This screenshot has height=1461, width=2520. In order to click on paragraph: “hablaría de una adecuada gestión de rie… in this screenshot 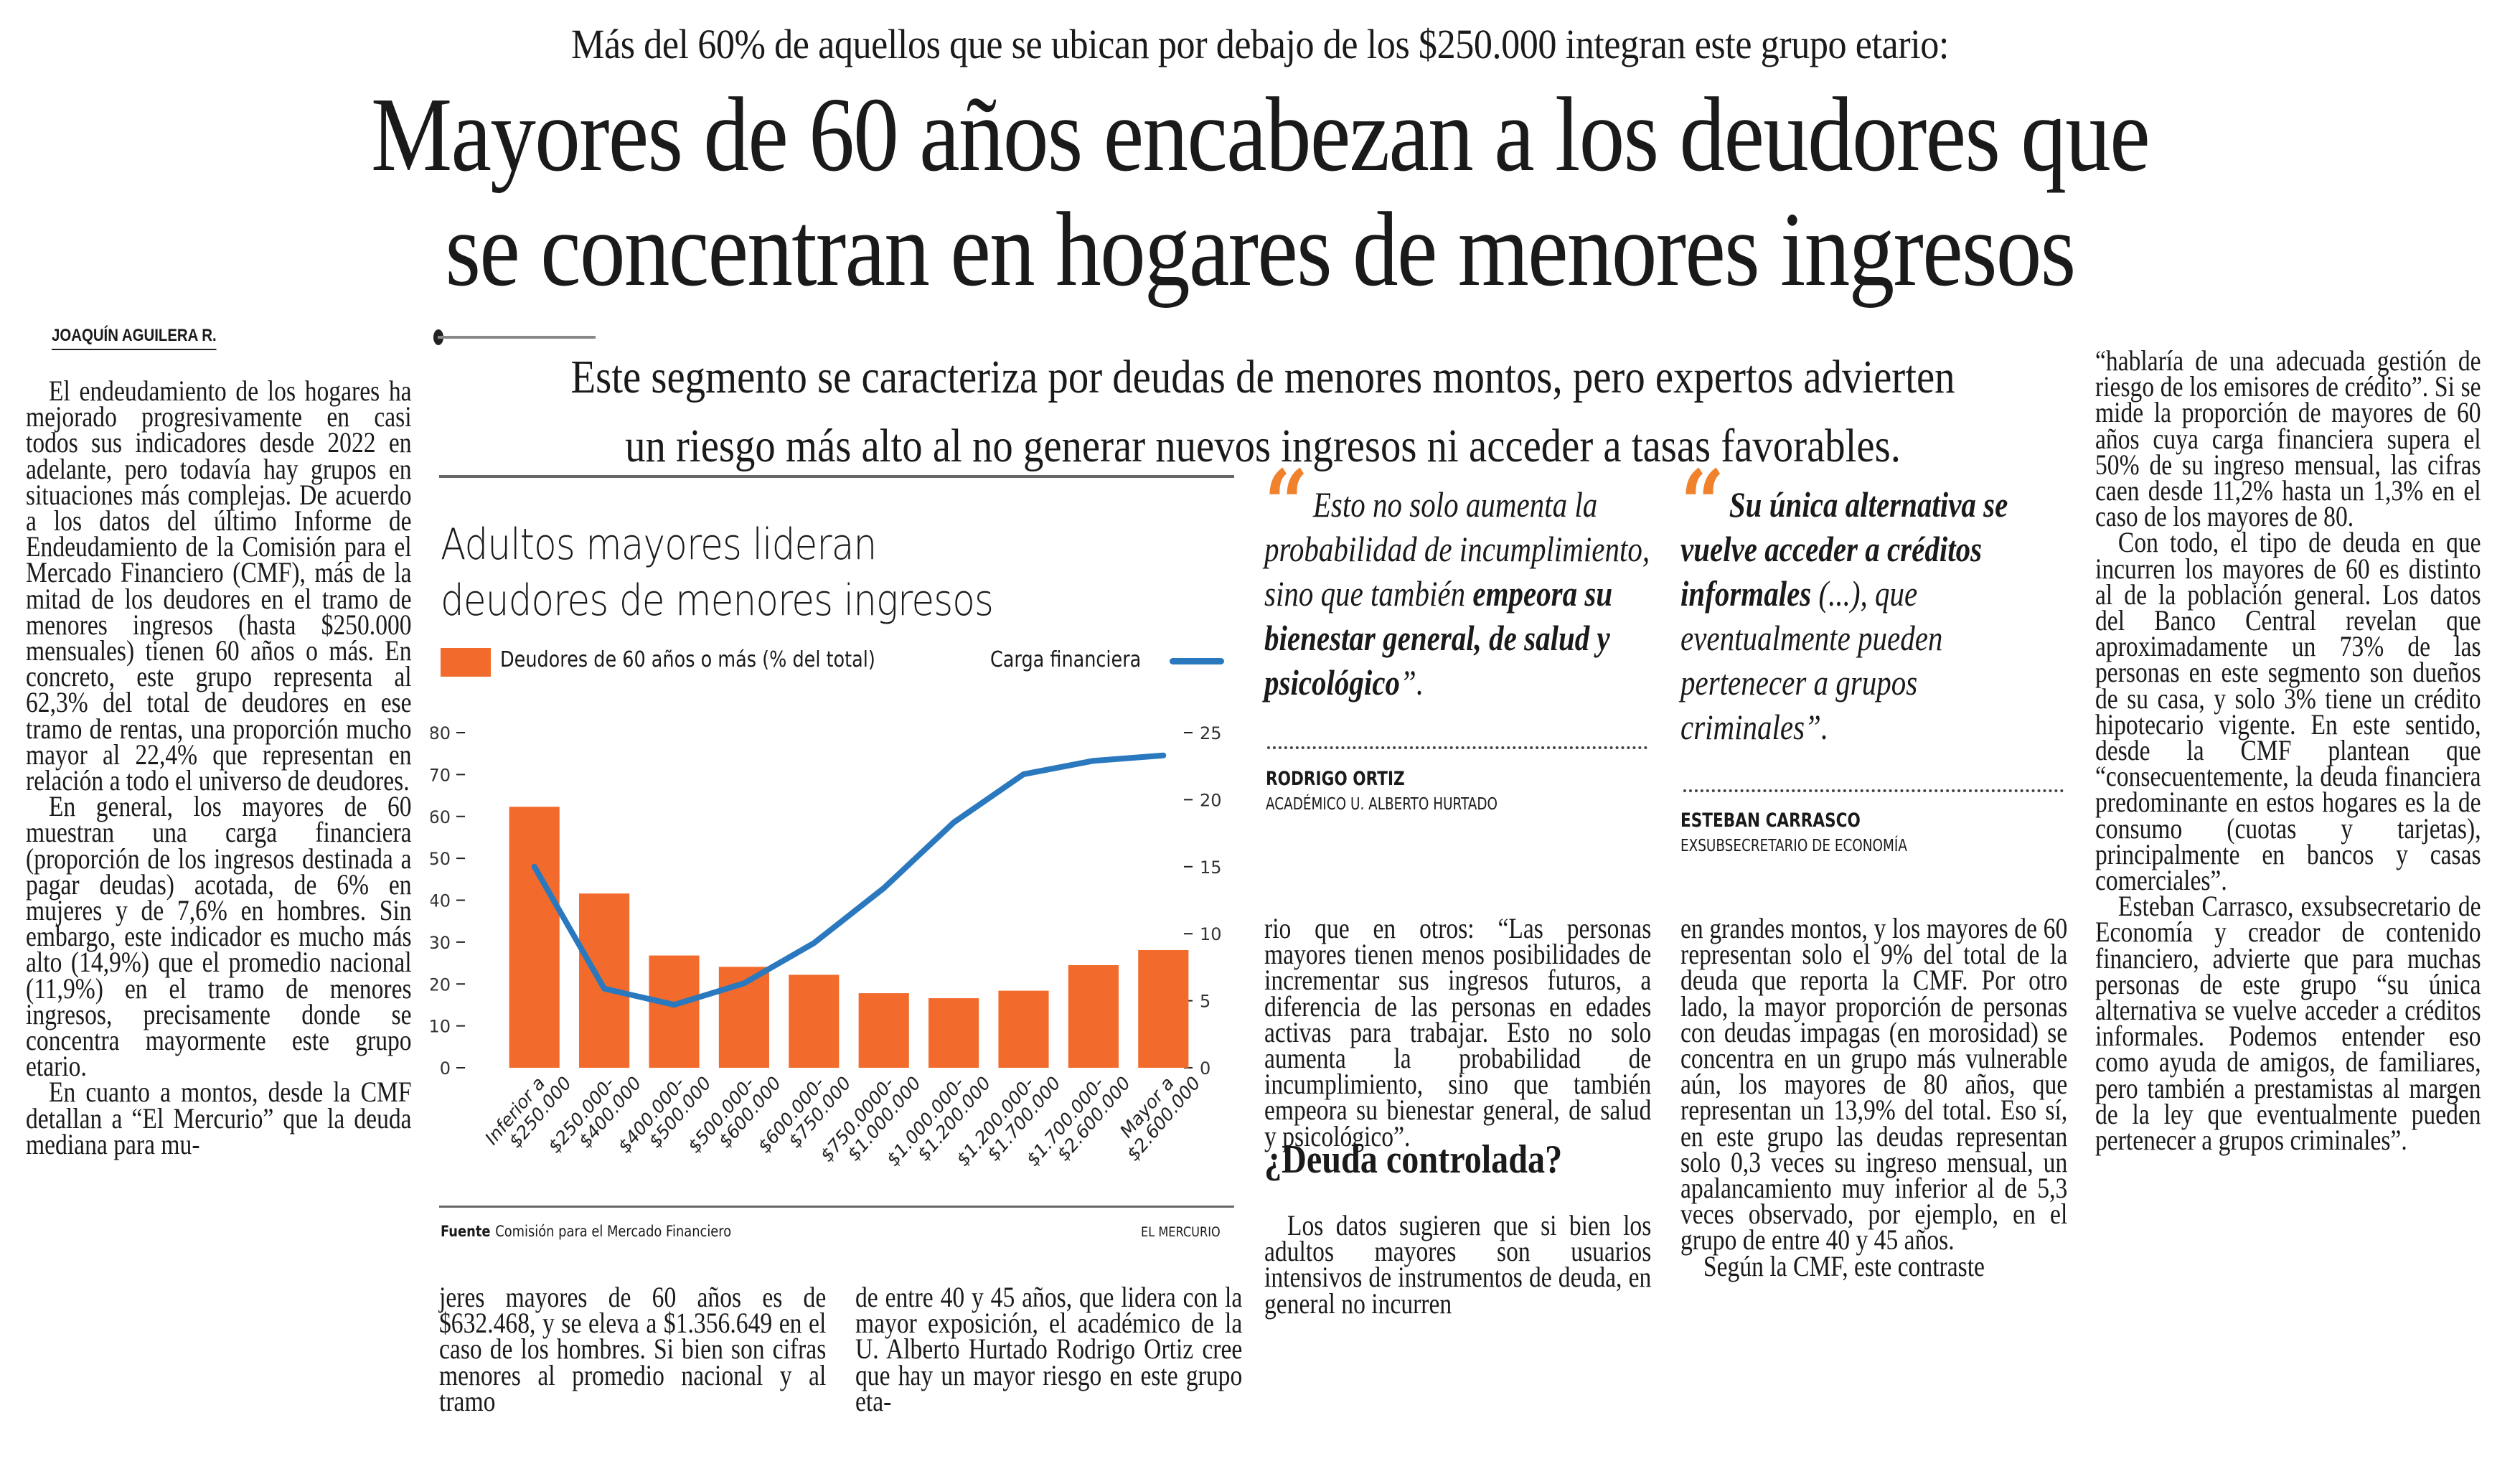, I will do `click(2288, 438)`.